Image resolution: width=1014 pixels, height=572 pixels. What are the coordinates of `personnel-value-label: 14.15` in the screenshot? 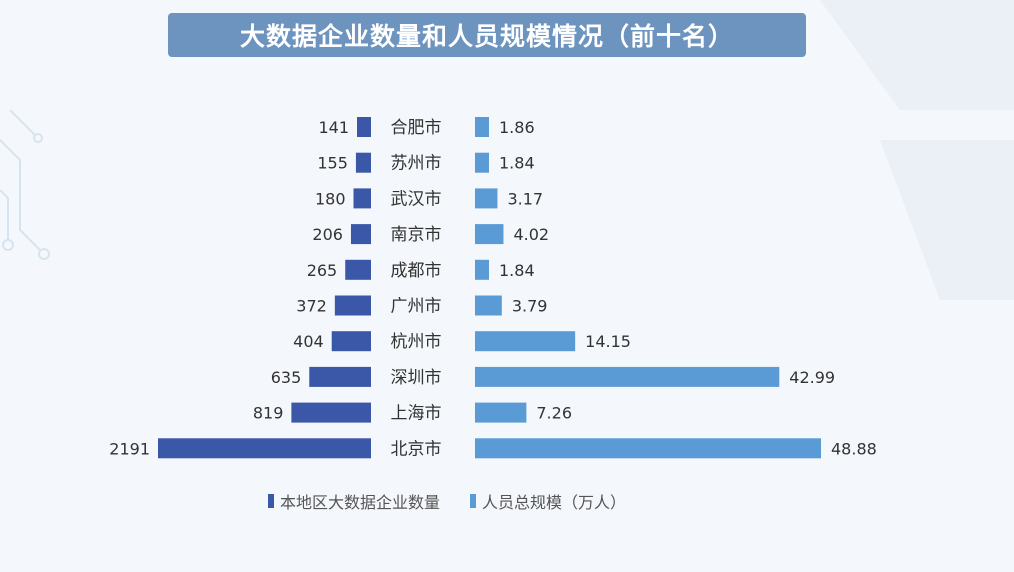 It's located at (608, 341).